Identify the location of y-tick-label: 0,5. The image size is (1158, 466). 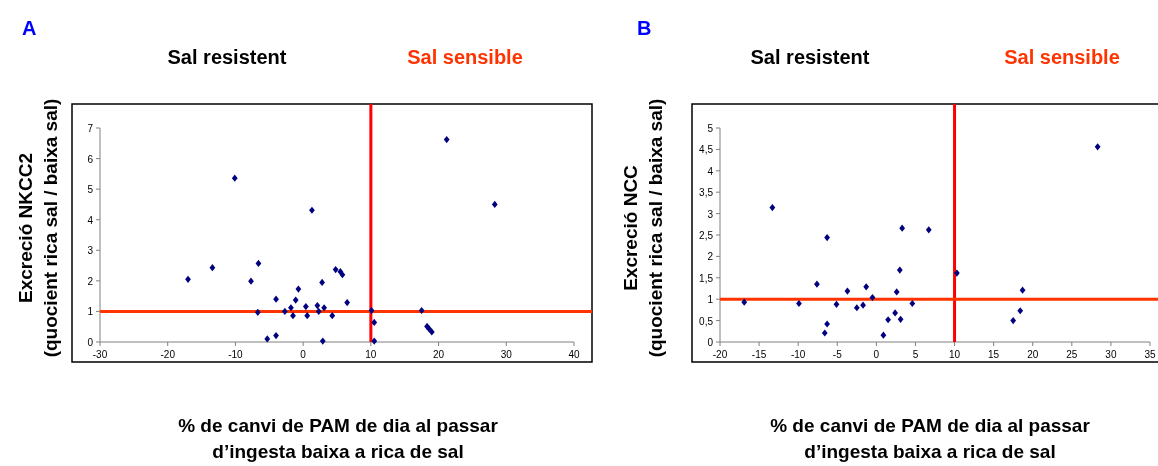
(706, 321).